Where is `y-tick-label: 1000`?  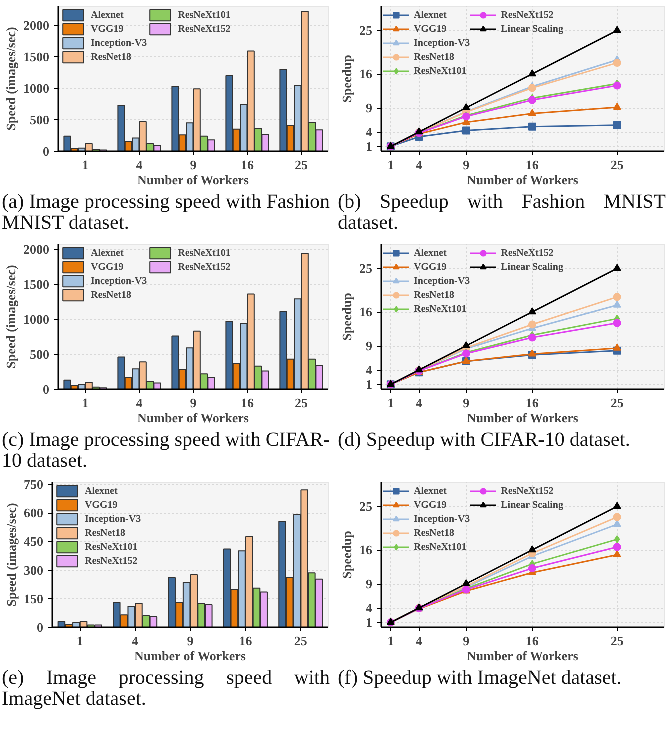 y-tick-label: 1000 is located at coordinates (37, 88).